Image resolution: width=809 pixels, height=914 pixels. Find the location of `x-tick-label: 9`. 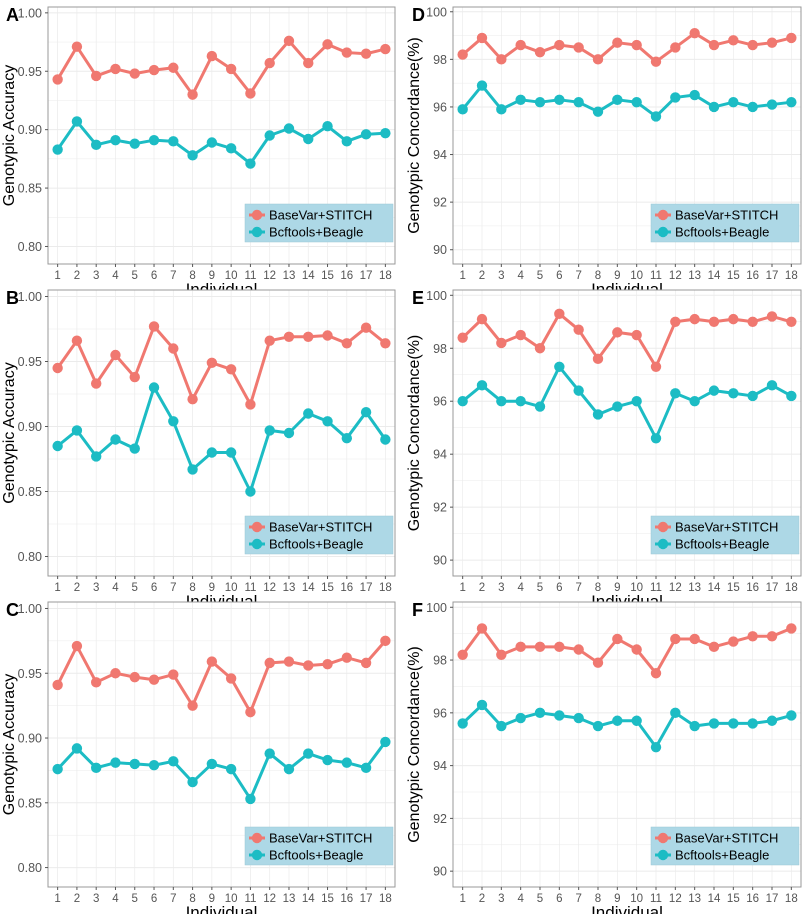

x-tick-label: 9 is located at coordinates (617, 899).